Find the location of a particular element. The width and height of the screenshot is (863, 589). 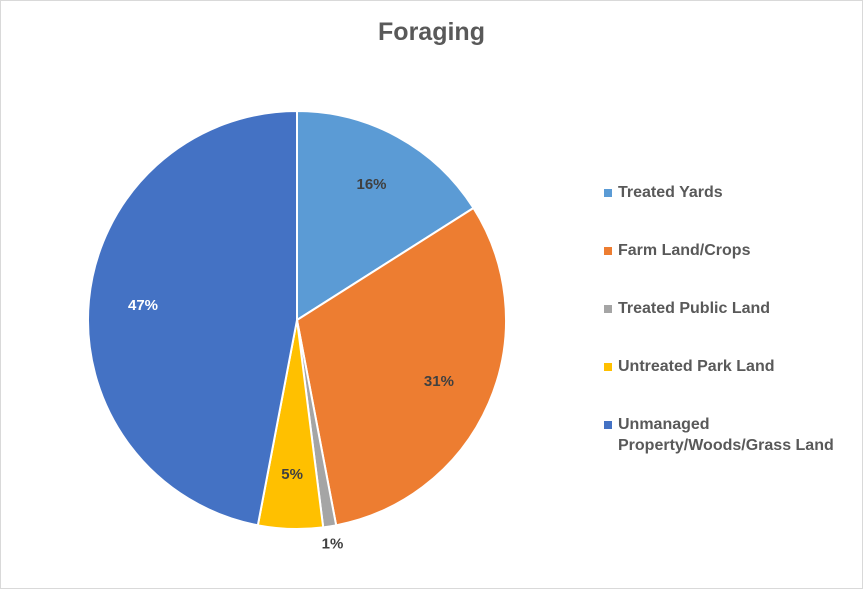

data-label: 31% is located at coordinates (439, 381).